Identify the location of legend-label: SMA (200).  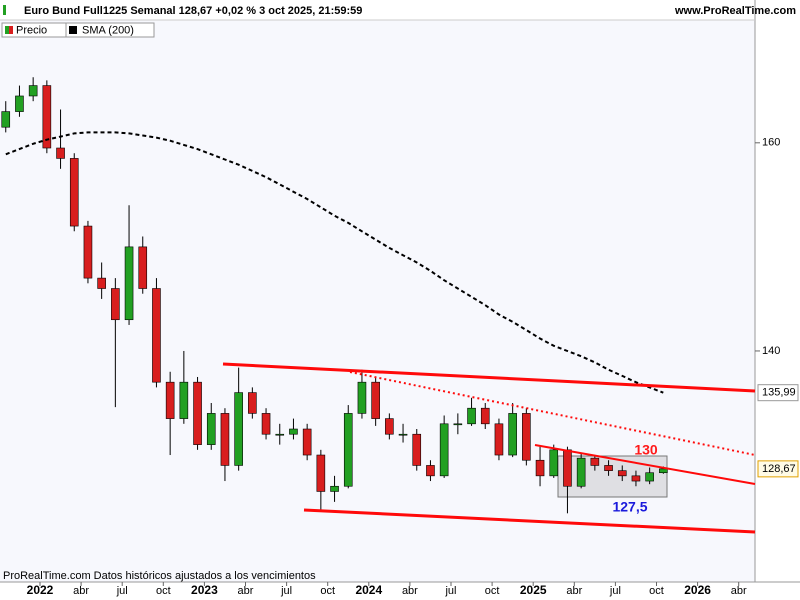
(108, 30).